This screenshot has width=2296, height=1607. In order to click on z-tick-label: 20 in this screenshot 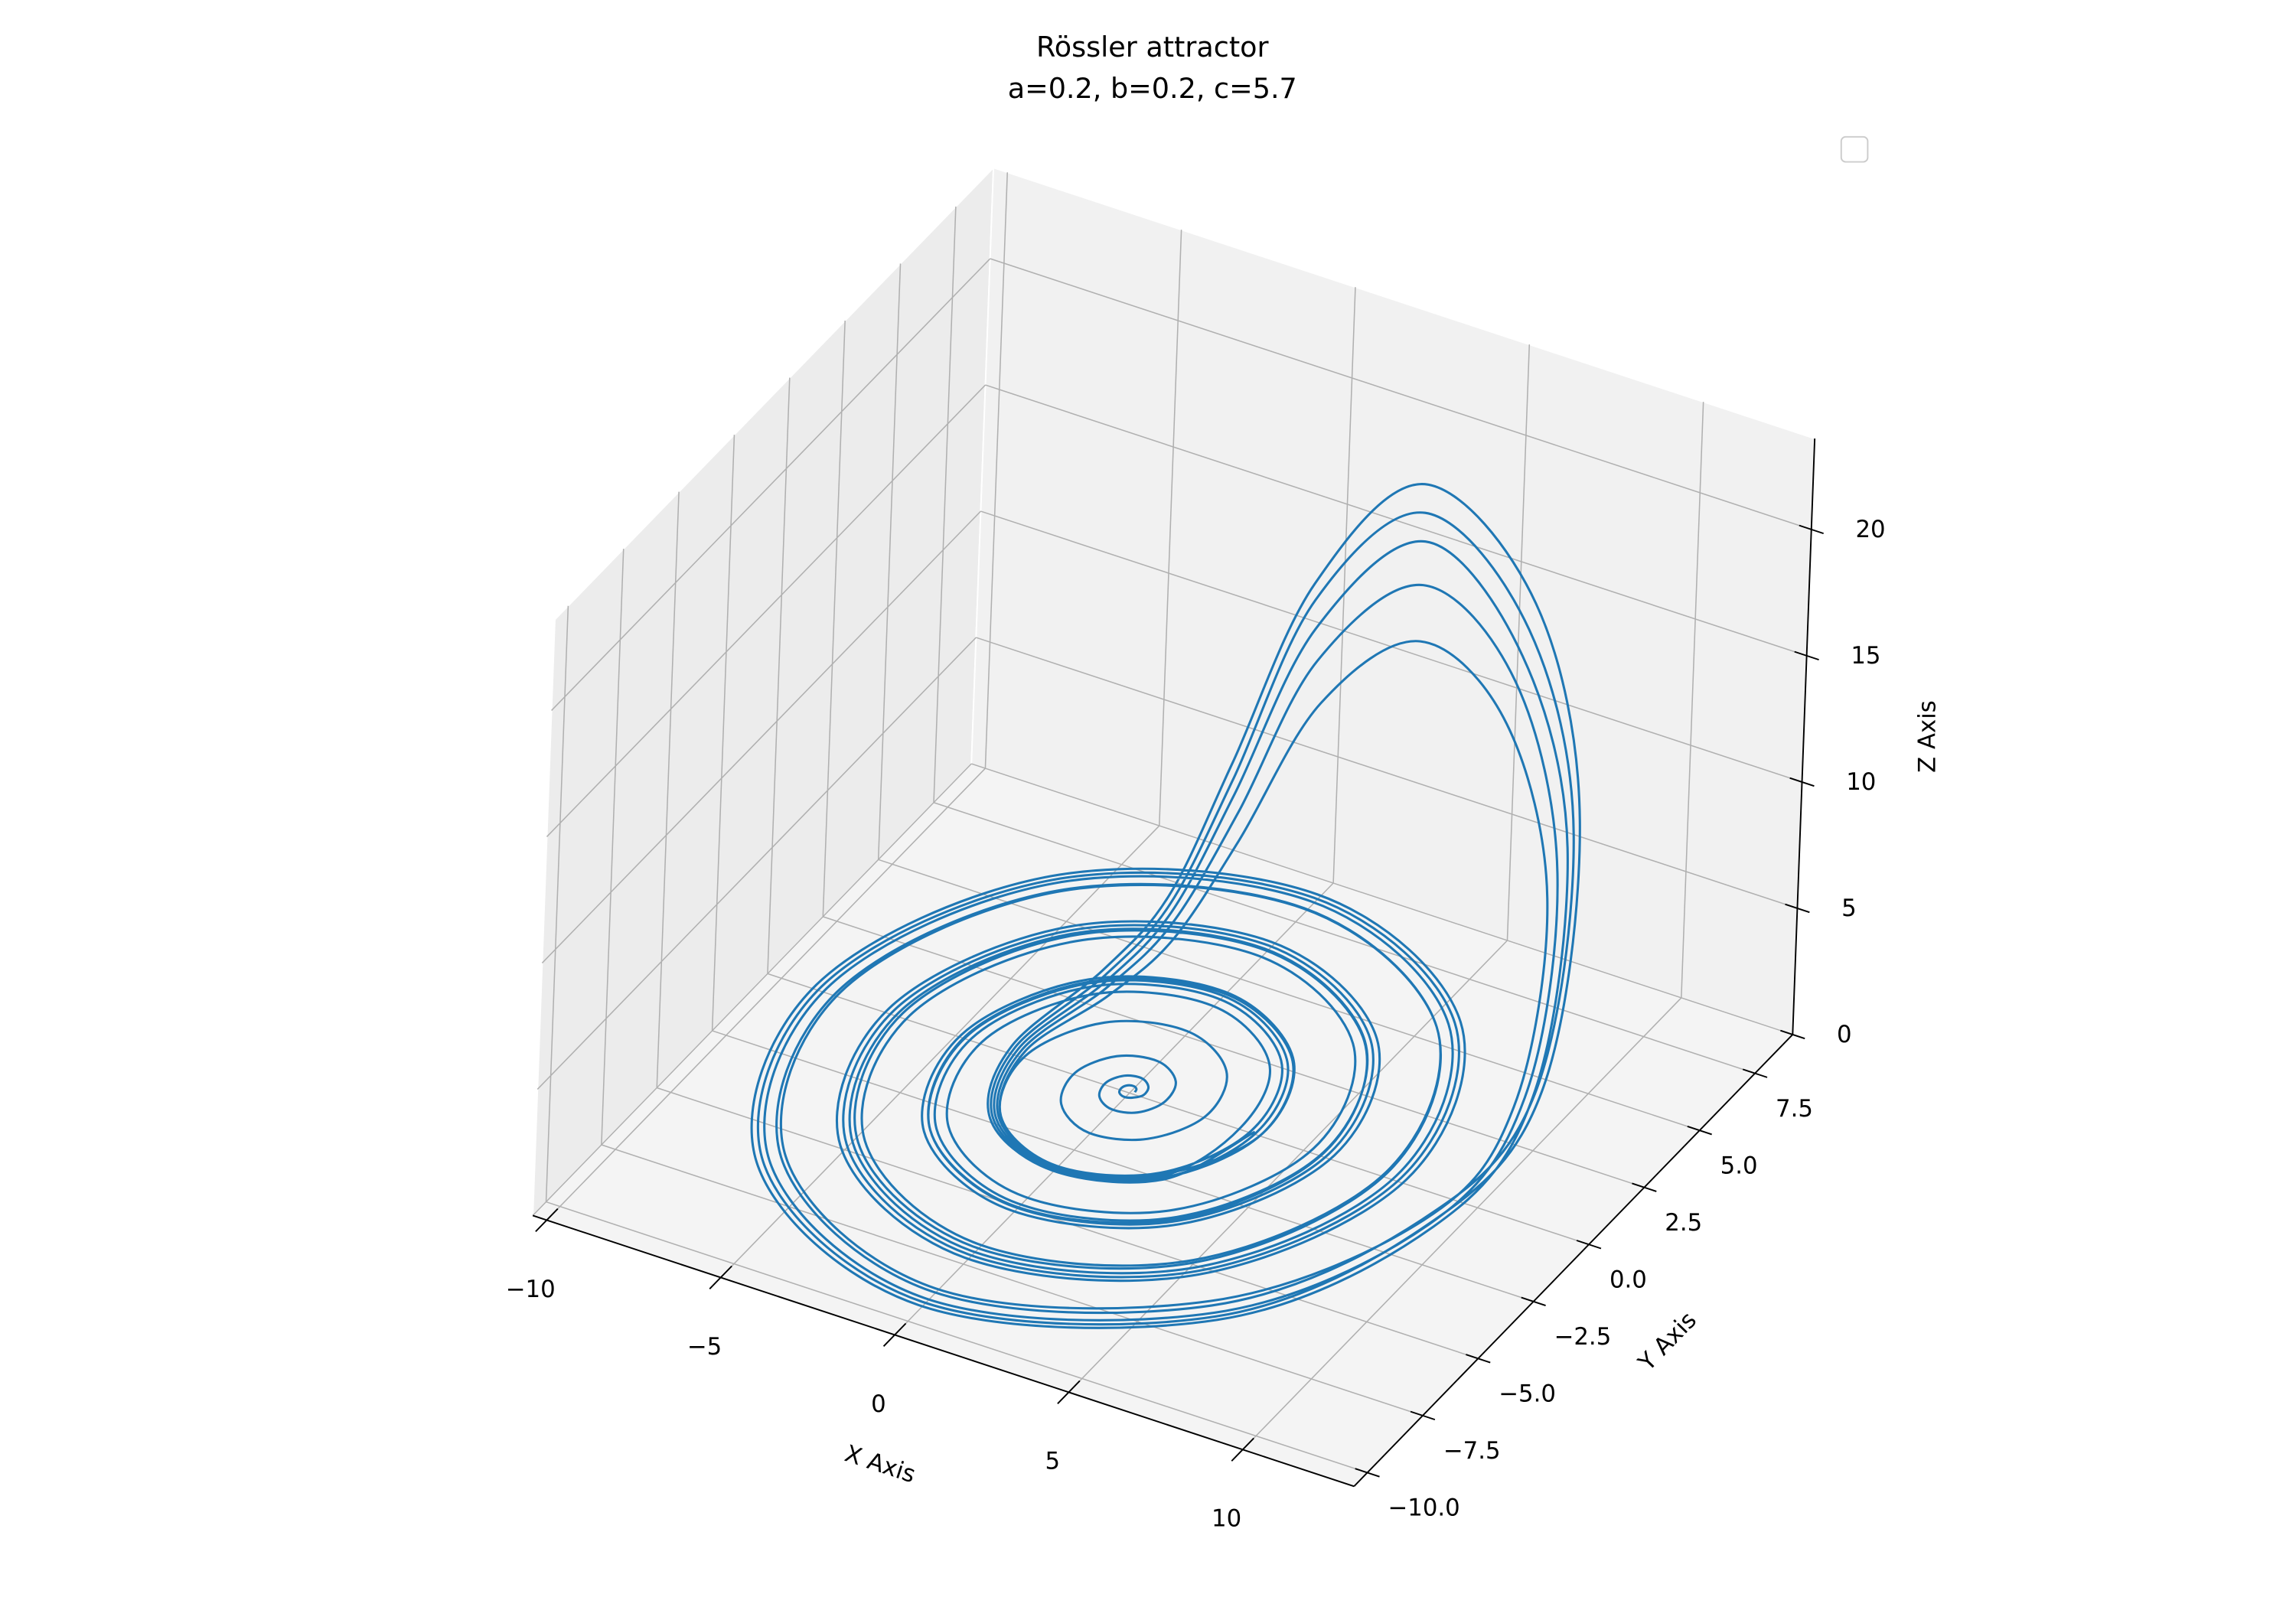, I will do `click(1870, 529)`.